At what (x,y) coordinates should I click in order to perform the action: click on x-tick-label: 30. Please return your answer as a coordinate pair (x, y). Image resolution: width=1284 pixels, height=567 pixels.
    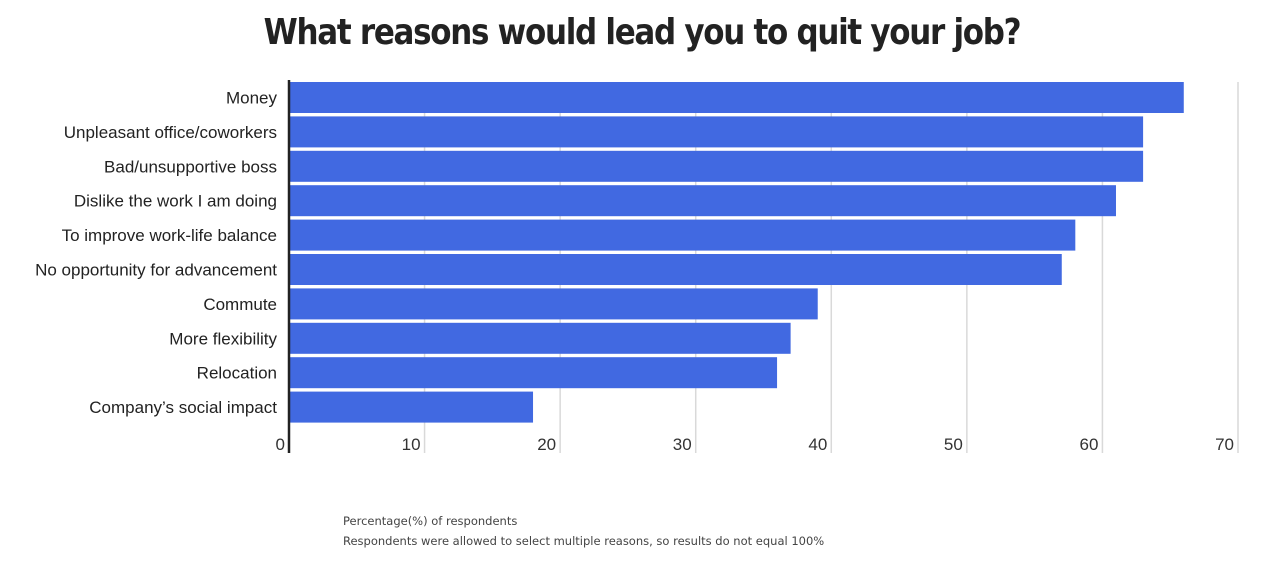
    Looking at the image, I should click on (682, 444).